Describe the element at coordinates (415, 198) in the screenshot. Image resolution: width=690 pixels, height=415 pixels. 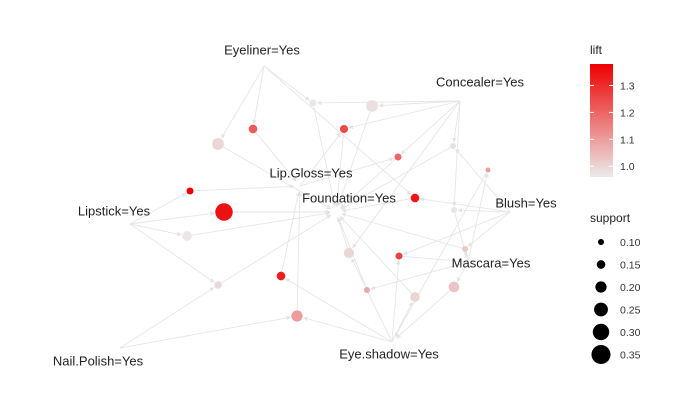
I see `rule-node-r10` at that location.